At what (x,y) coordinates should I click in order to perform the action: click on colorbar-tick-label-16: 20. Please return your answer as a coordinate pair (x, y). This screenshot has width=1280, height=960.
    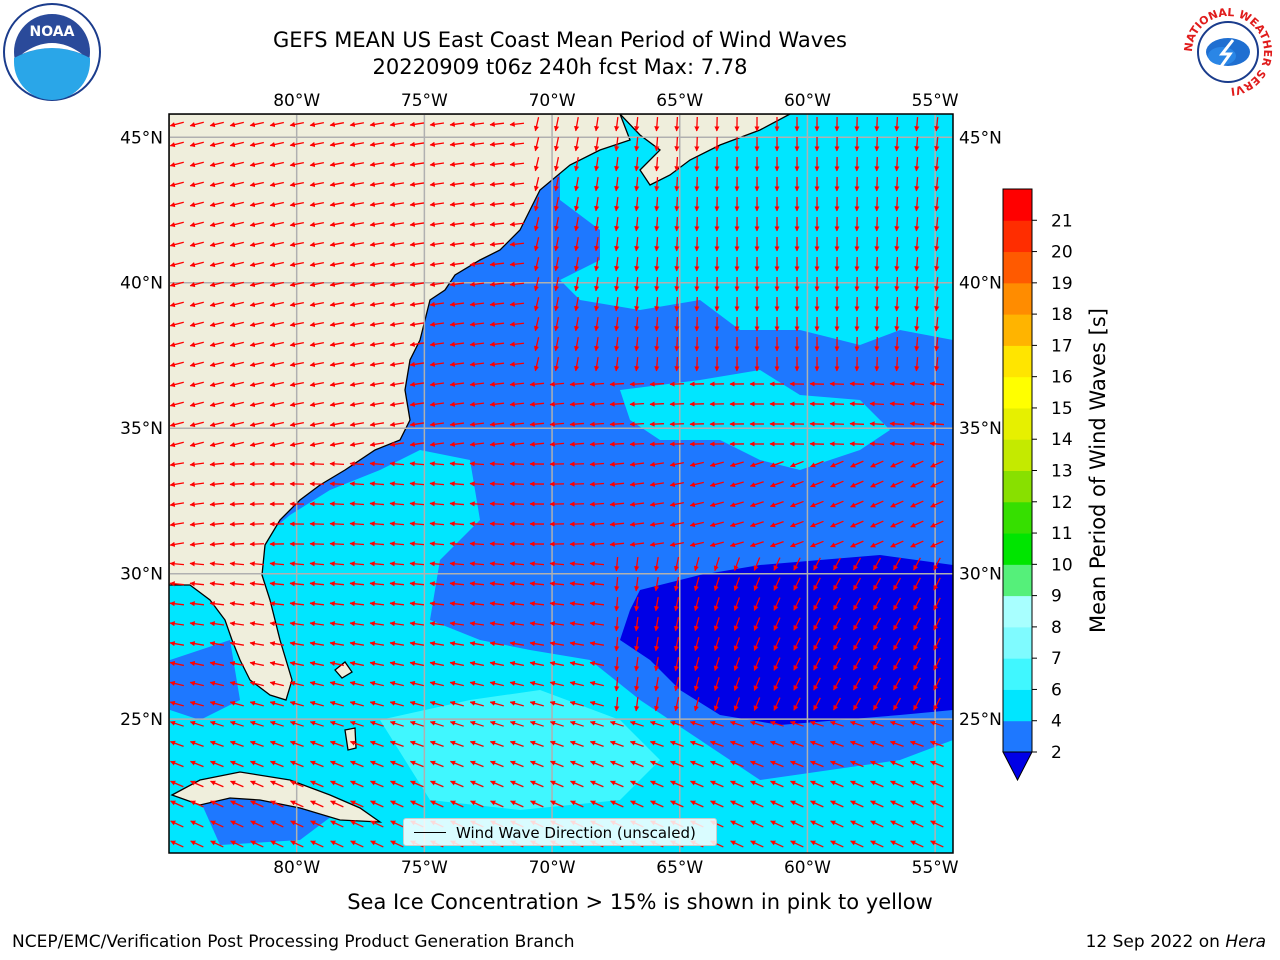
    Looking at the image, I should click on (1062, 253).